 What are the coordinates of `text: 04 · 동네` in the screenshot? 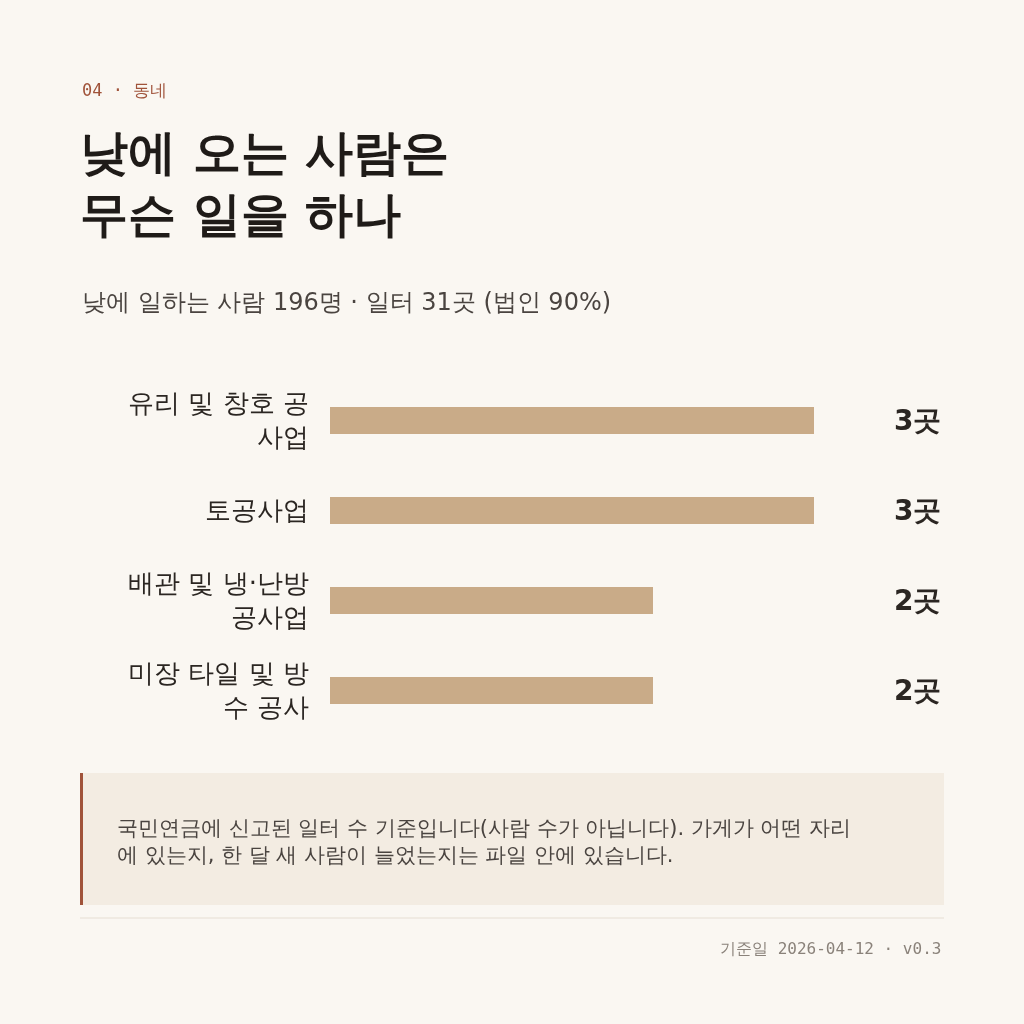 It's located at (125, 90).